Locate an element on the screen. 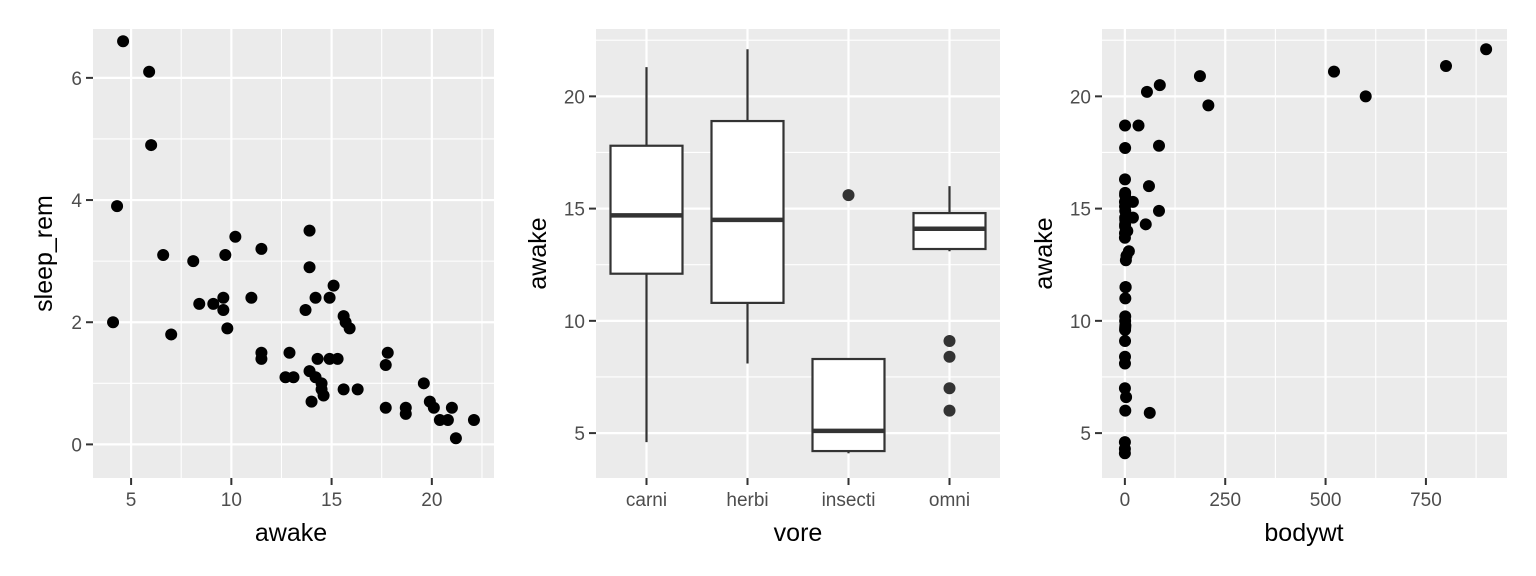 The image size is (1536, 576). x-tick-label: 20 is located at coordinates (431, 500).